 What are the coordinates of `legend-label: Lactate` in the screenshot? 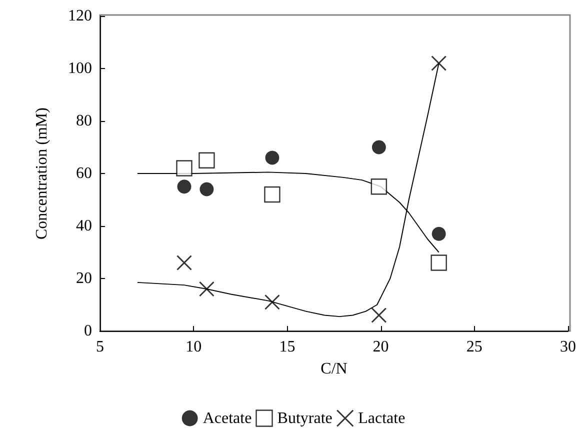 It's located at (382, 418).